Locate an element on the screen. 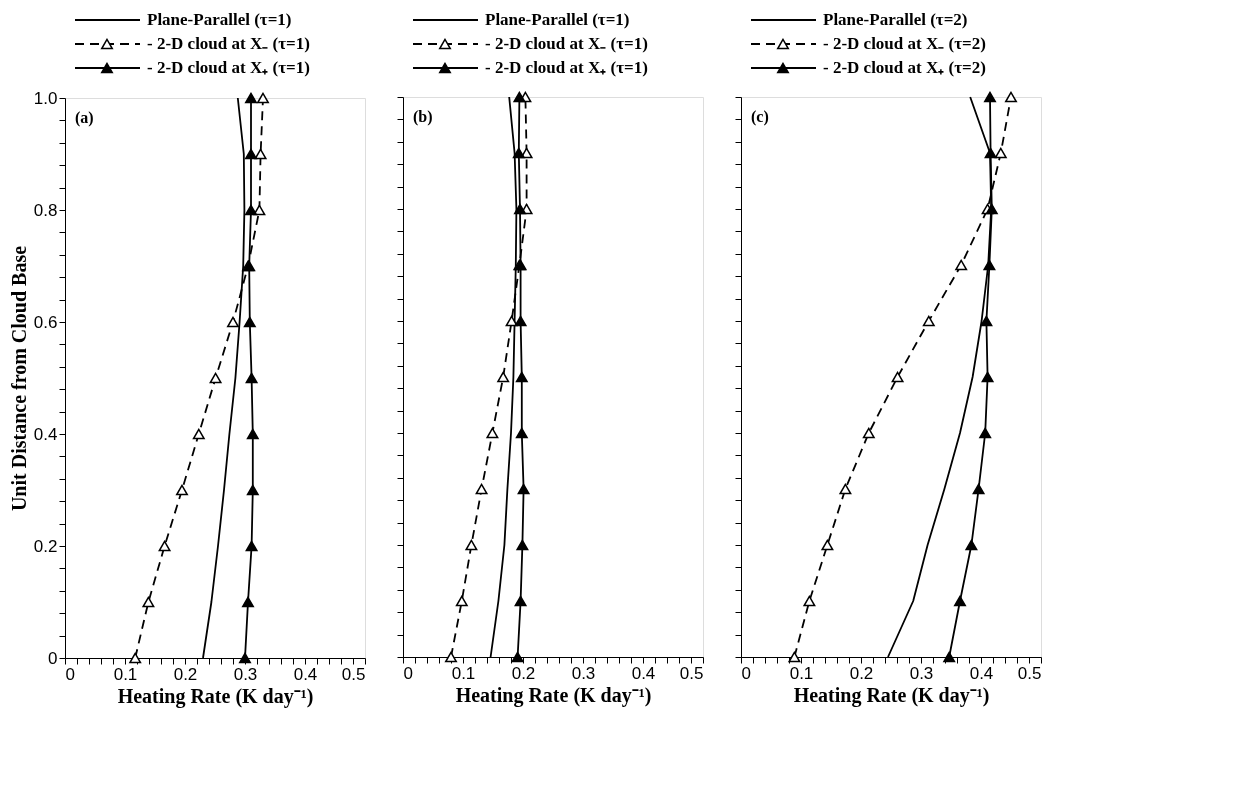  annotation: (a) is located at coordinates (84, 118).